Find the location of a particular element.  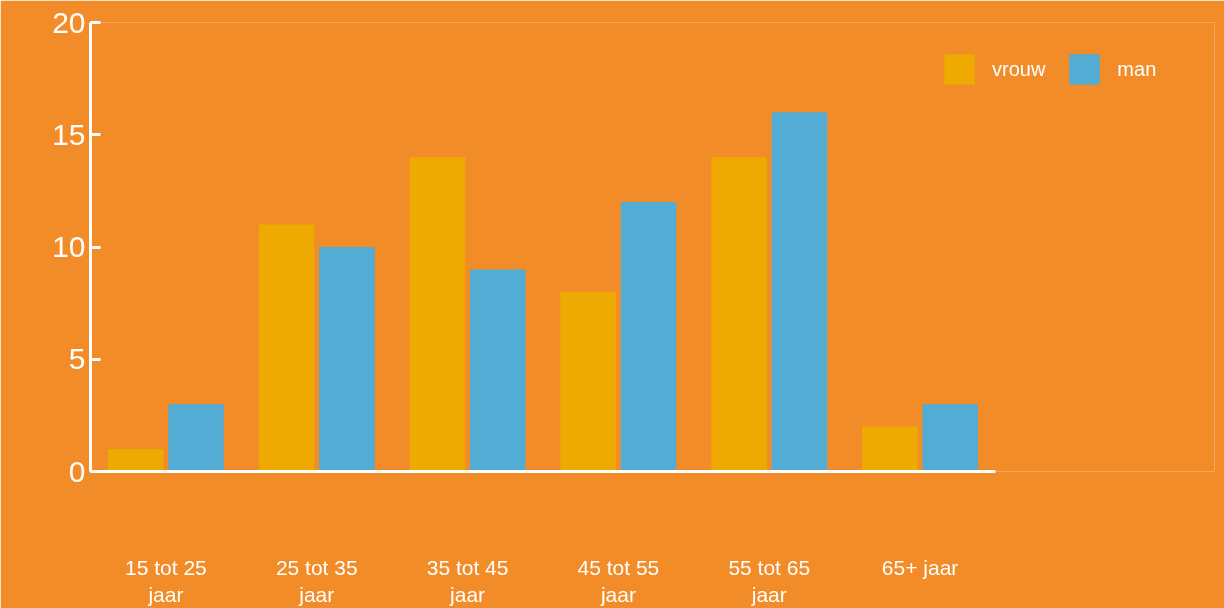

x-tick-label: 25 tot 35 jaar is located at coordinates (316, 581).